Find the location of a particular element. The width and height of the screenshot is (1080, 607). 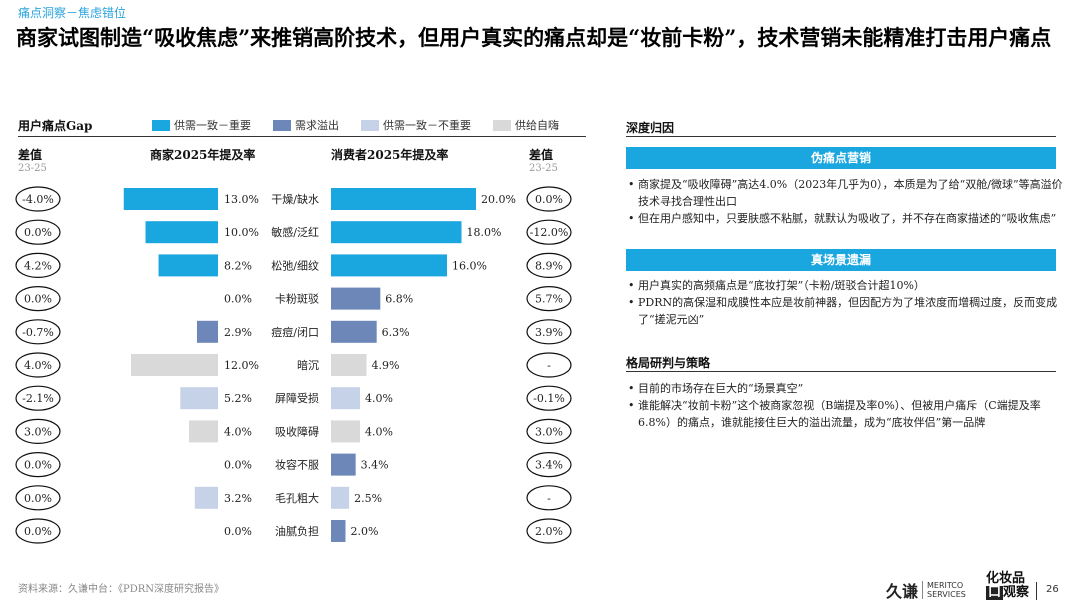

gap-right-value: -0.1% is located at coordinates (549, 398).